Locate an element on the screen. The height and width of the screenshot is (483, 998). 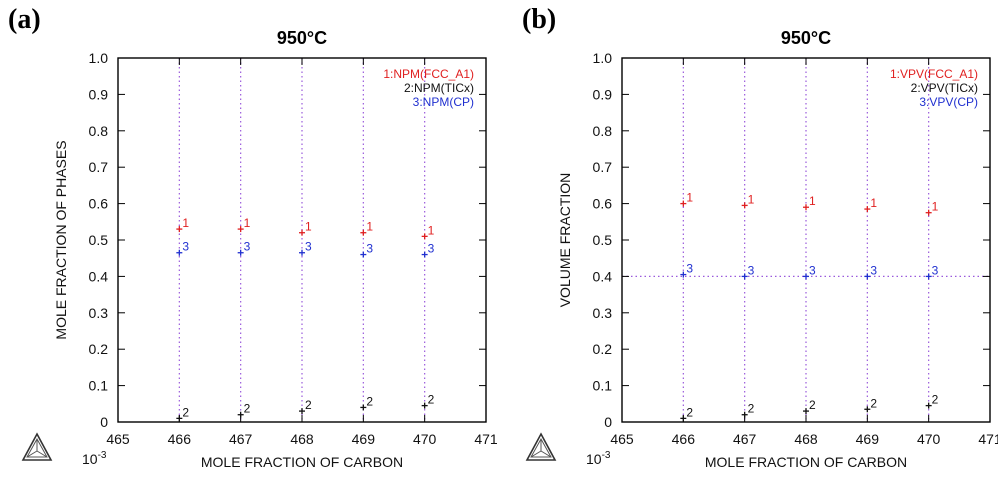
legend-entry: 3:VPV(CP) is located at coordinates (948, 102).